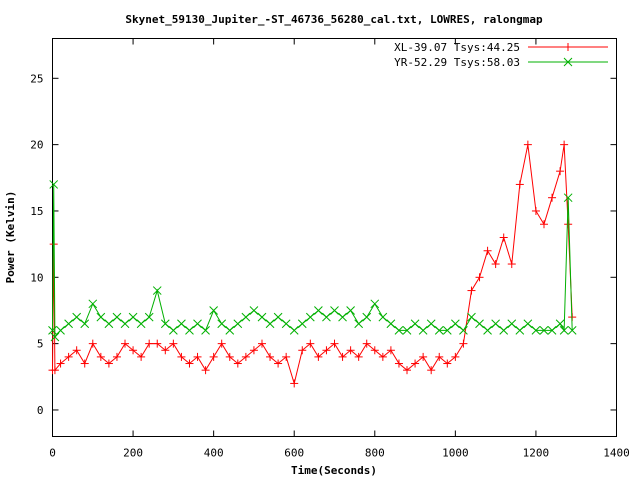 The image size is (640, 480). Describe the element at coordinates (214, 453) in the screenshot. I see `x-tick-label: 400` at that location.